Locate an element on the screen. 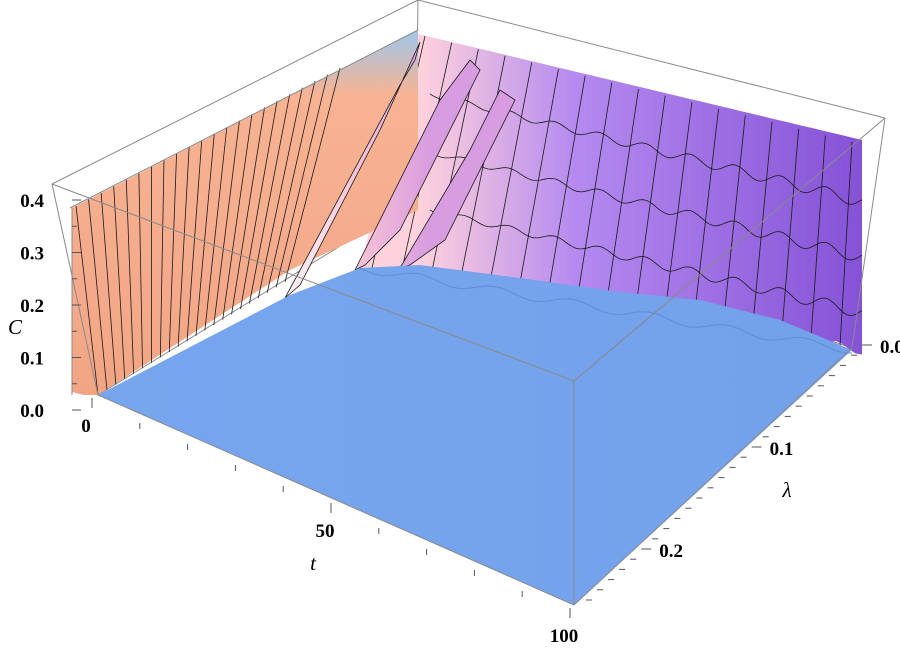 The width and height of the screenshot is (900, 651). z-tick-label: 0.0 is located at coordinates (32, 411).